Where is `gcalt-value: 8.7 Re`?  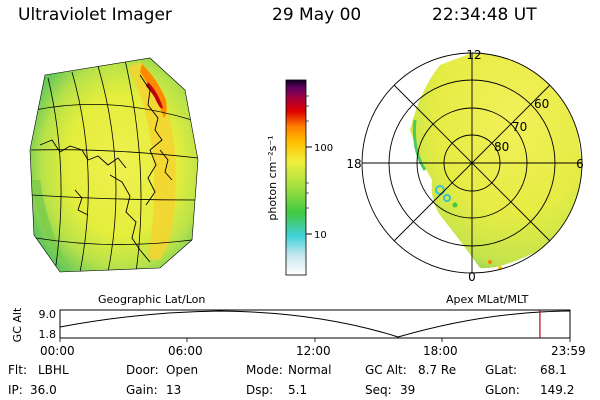 gcalt-value: 8.7 Re is located at coordinates (437, 370).